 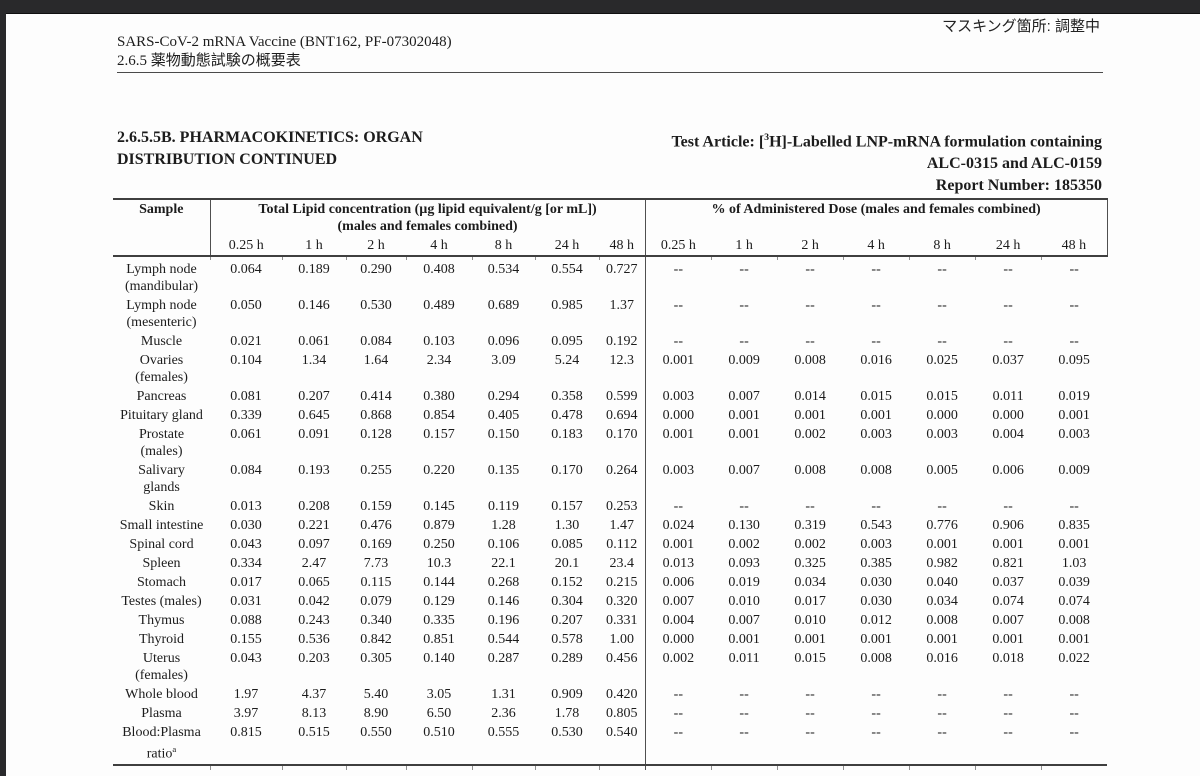 I want to click on lipid-value-cell: 1.34, so click(x=314, y=360).